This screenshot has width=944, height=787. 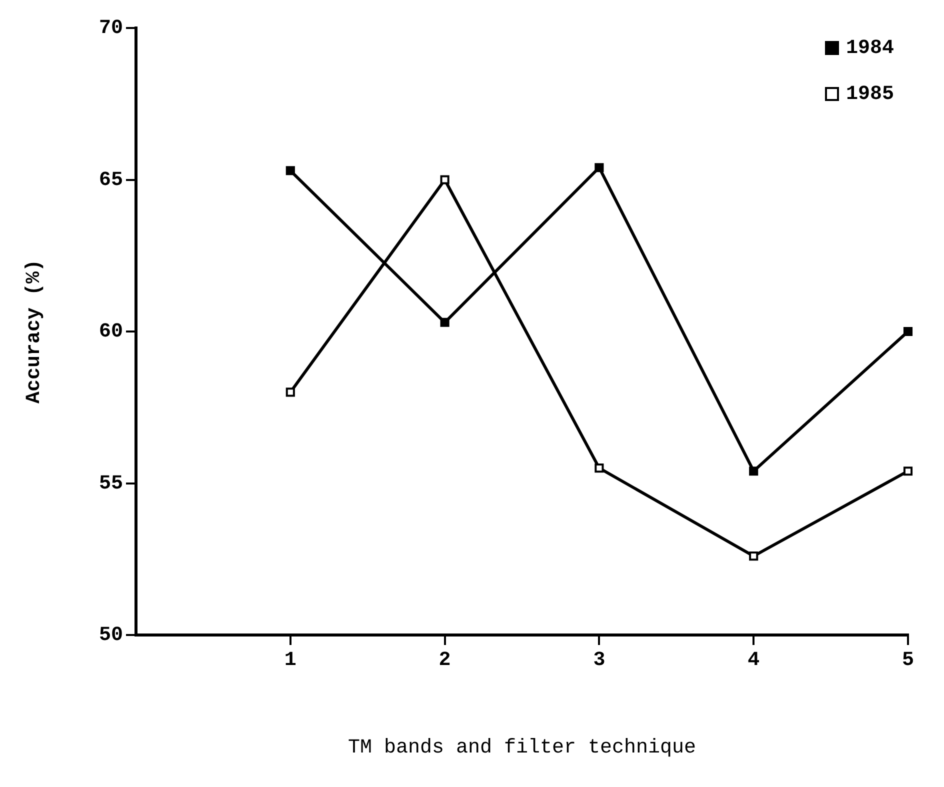 What do you see at coordinates (908, 660) in the screenshot?
I see `x-tick-label: 5` at bounding box center [908, 660].